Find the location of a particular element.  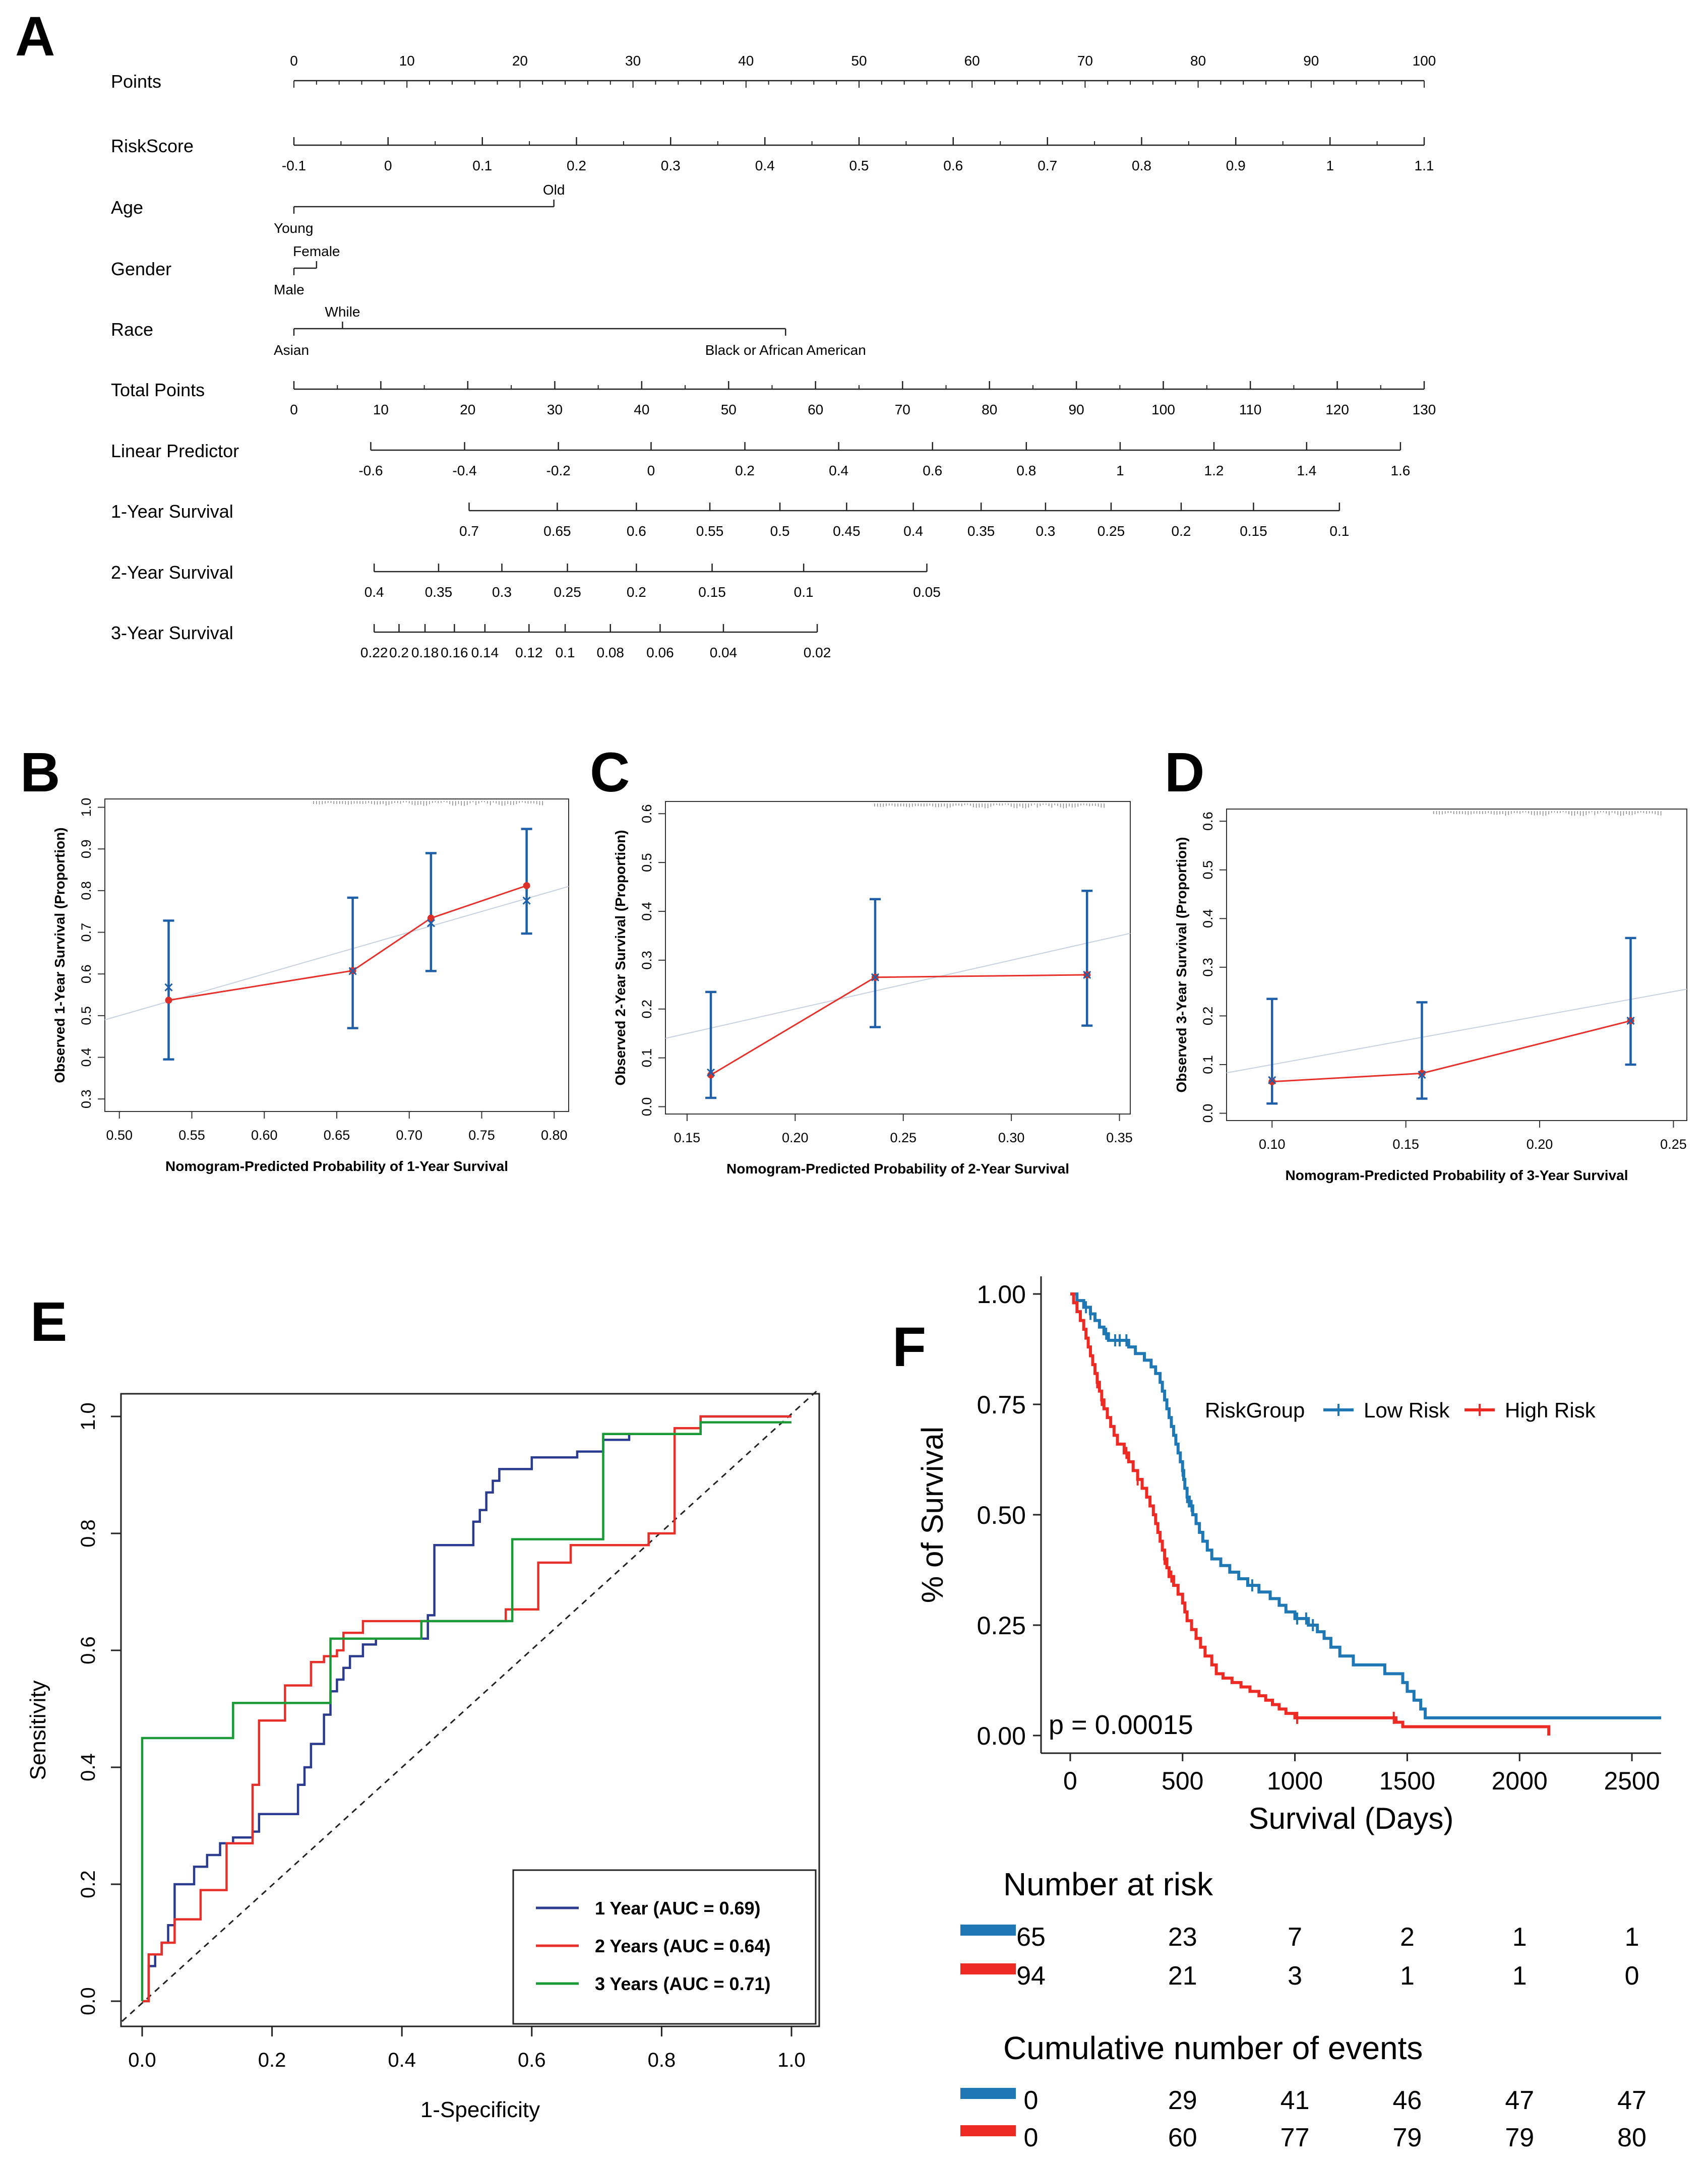

x-axis-label: Survival (Days) is located at coordinates (1351, 1818).